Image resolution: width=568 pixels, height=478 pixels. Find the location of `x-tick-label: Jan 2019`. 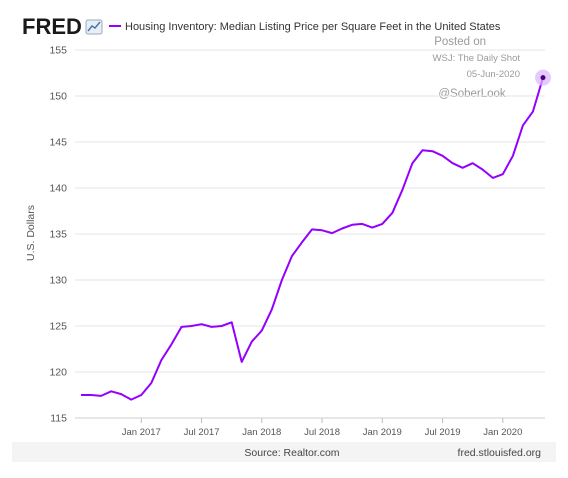

x-tick-label: Jan 2019 is located at coordinates (382, 432).